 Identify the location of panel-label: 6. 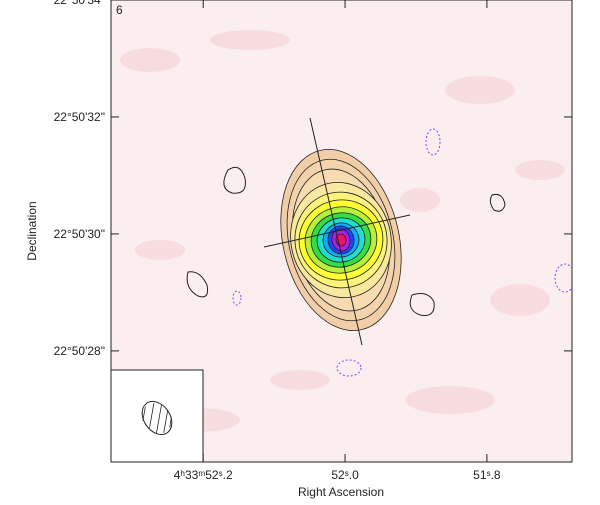
(119, 10).